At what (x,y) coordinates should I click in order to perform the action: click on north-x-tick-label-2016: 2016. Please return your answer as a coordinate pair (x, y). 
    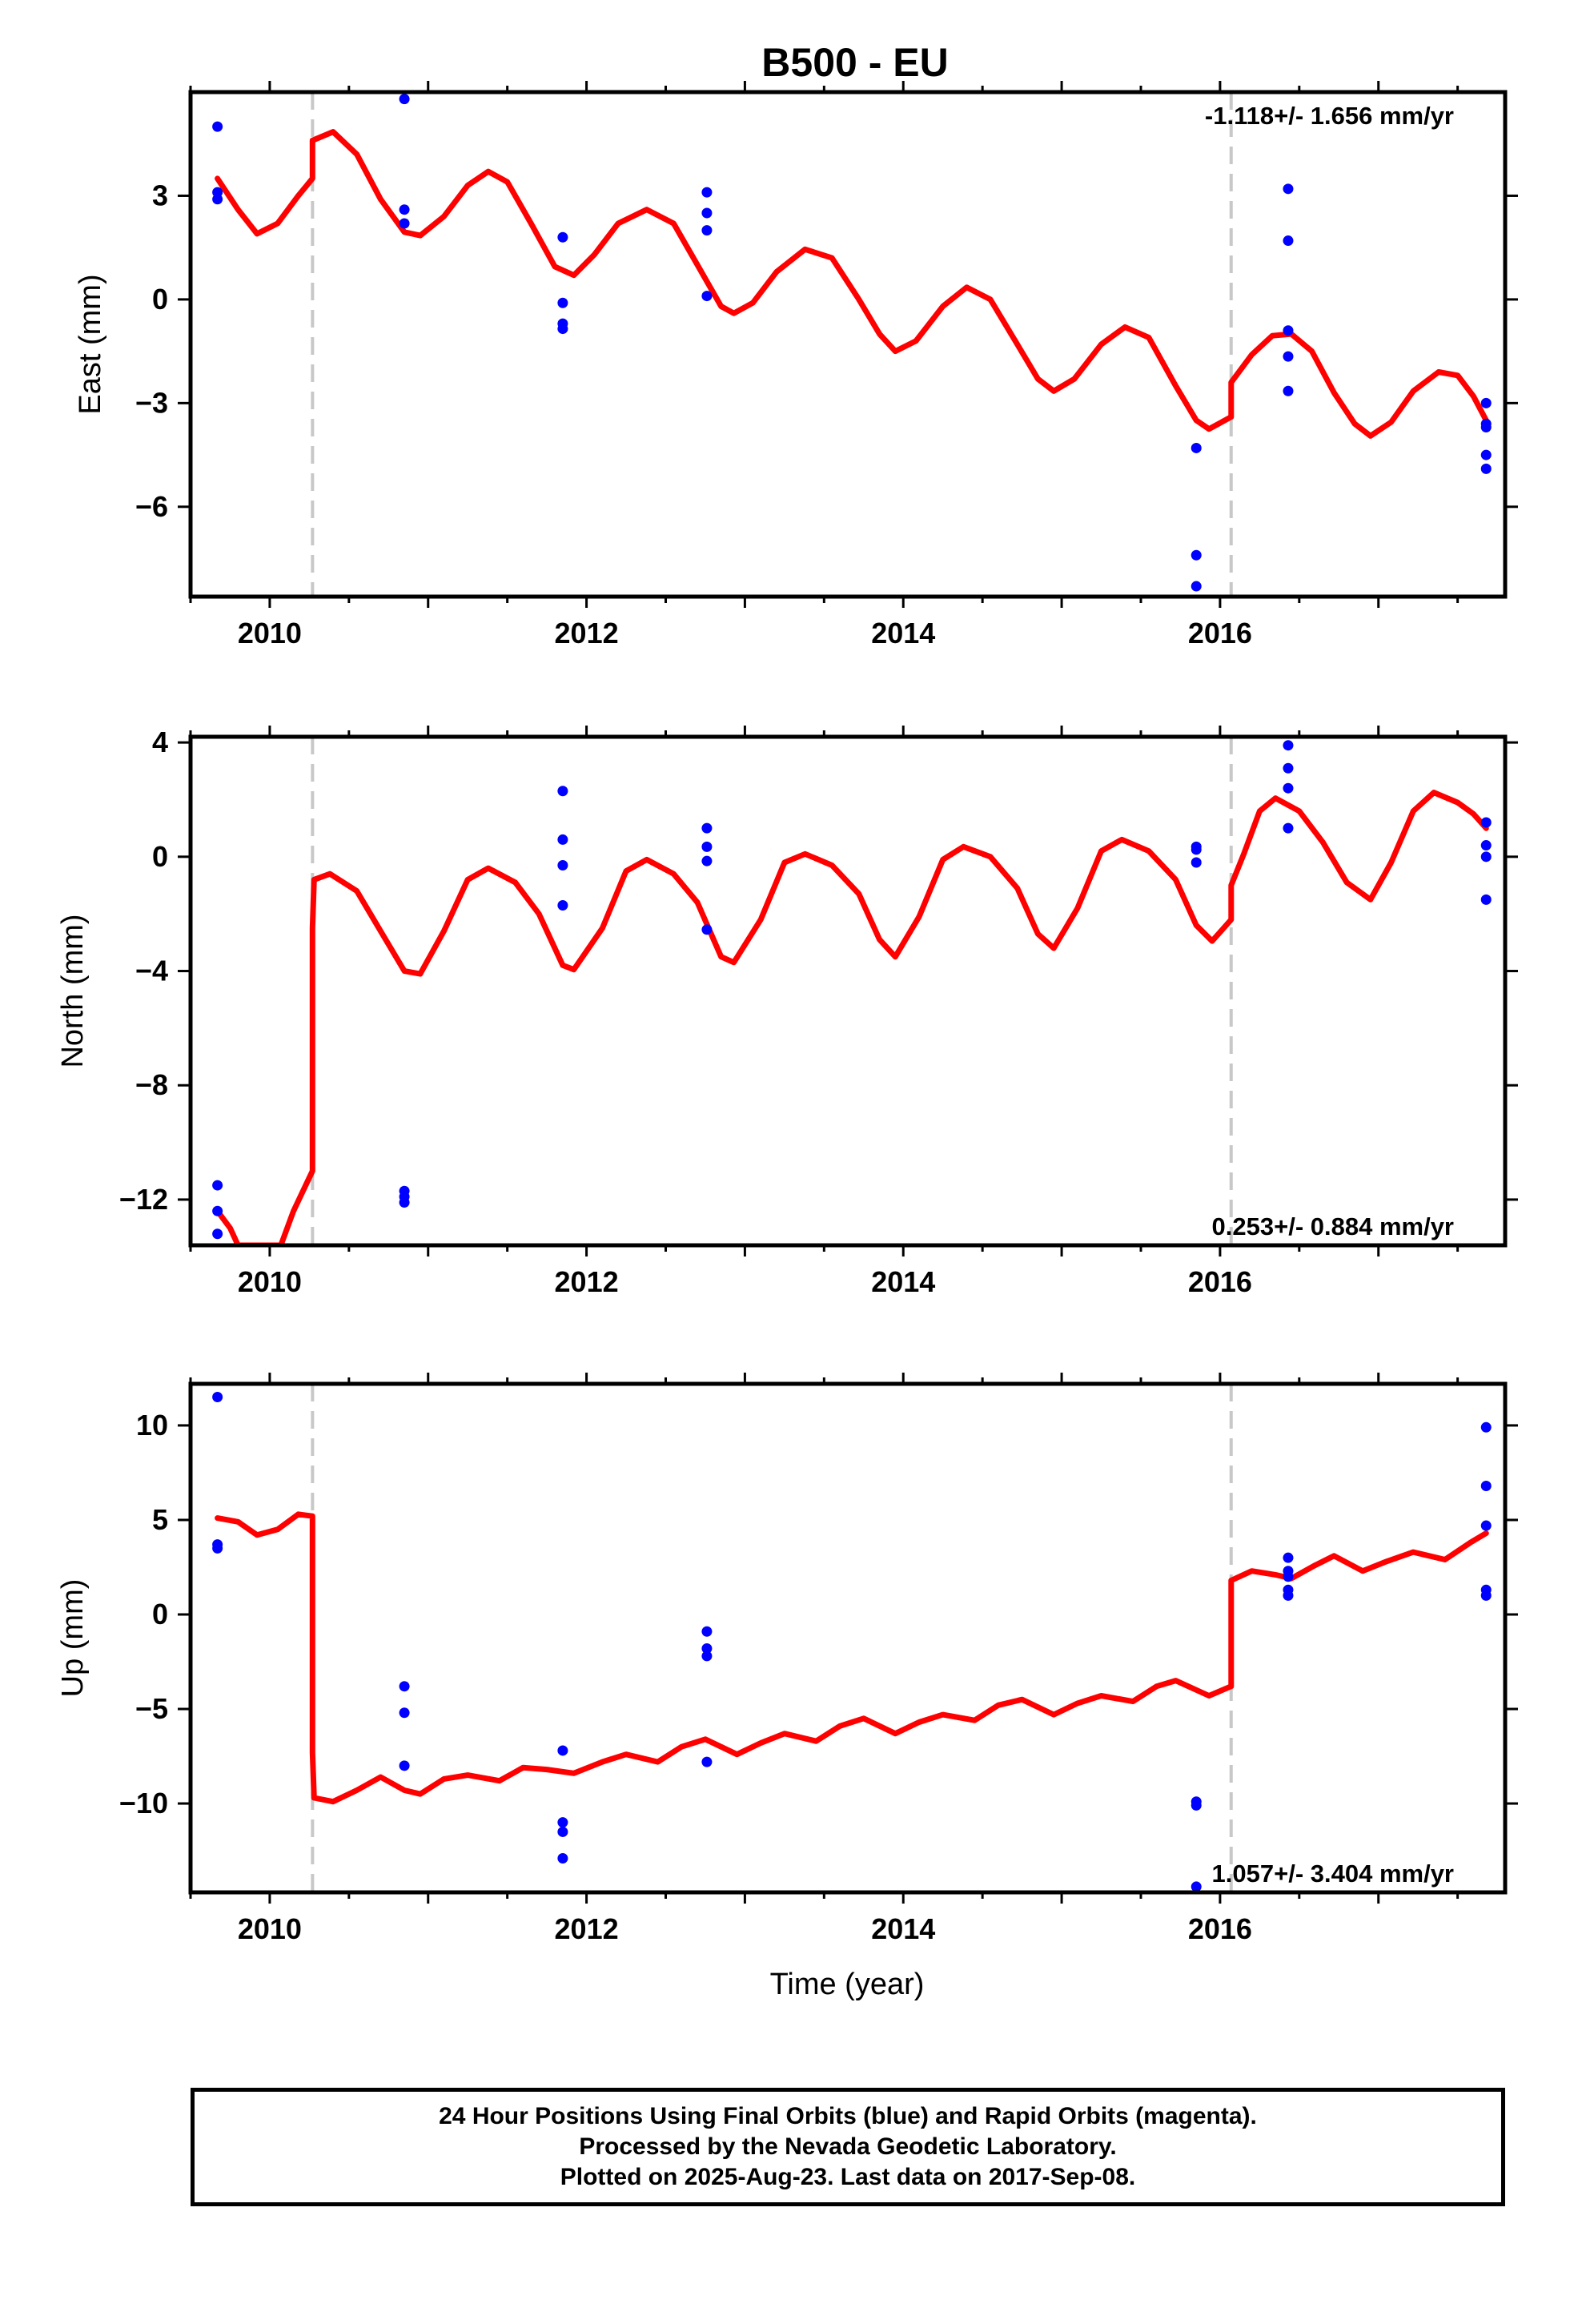
    Looking at the image, I should click on (1220, 1281).